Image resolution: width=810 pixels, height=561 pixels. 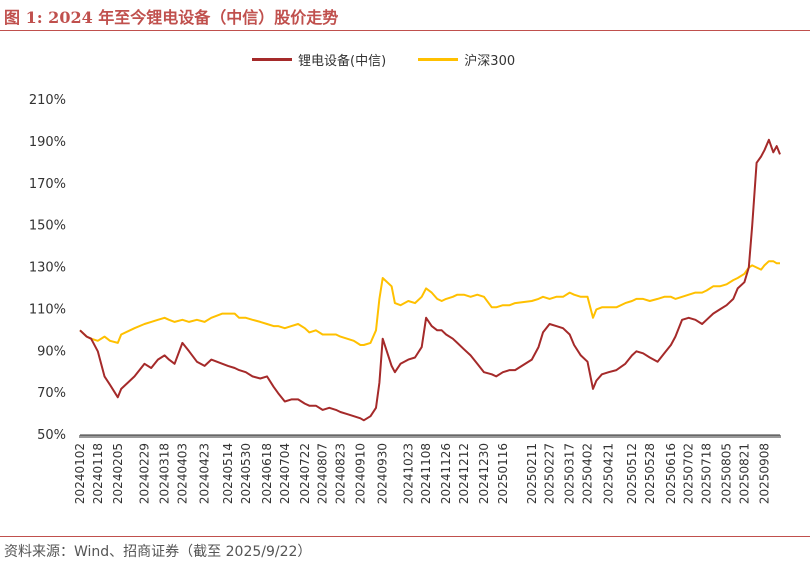 I want to click on legend-label-hs300: 沪深300, so click(x=490, y=61).